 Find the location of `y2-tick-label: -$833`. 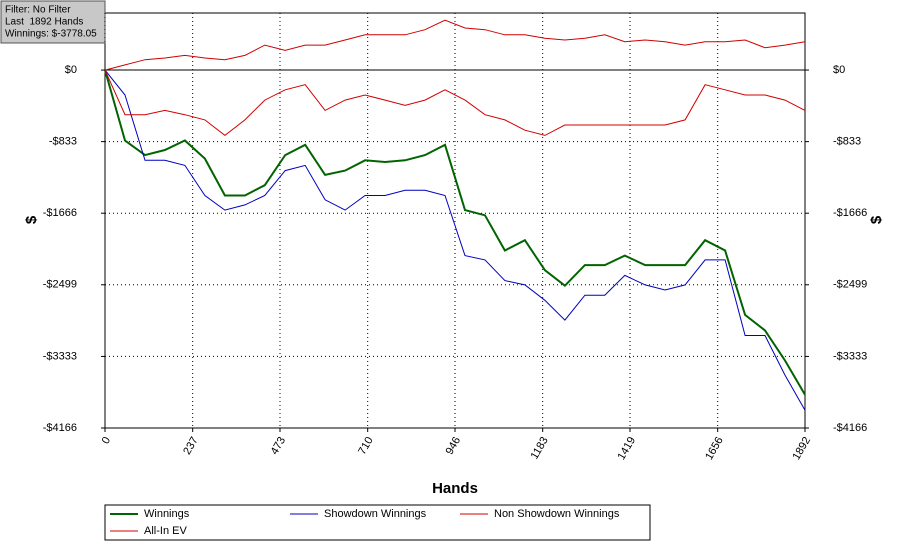

y2-tick-label: -$833 is located at coordinates (847, 142).